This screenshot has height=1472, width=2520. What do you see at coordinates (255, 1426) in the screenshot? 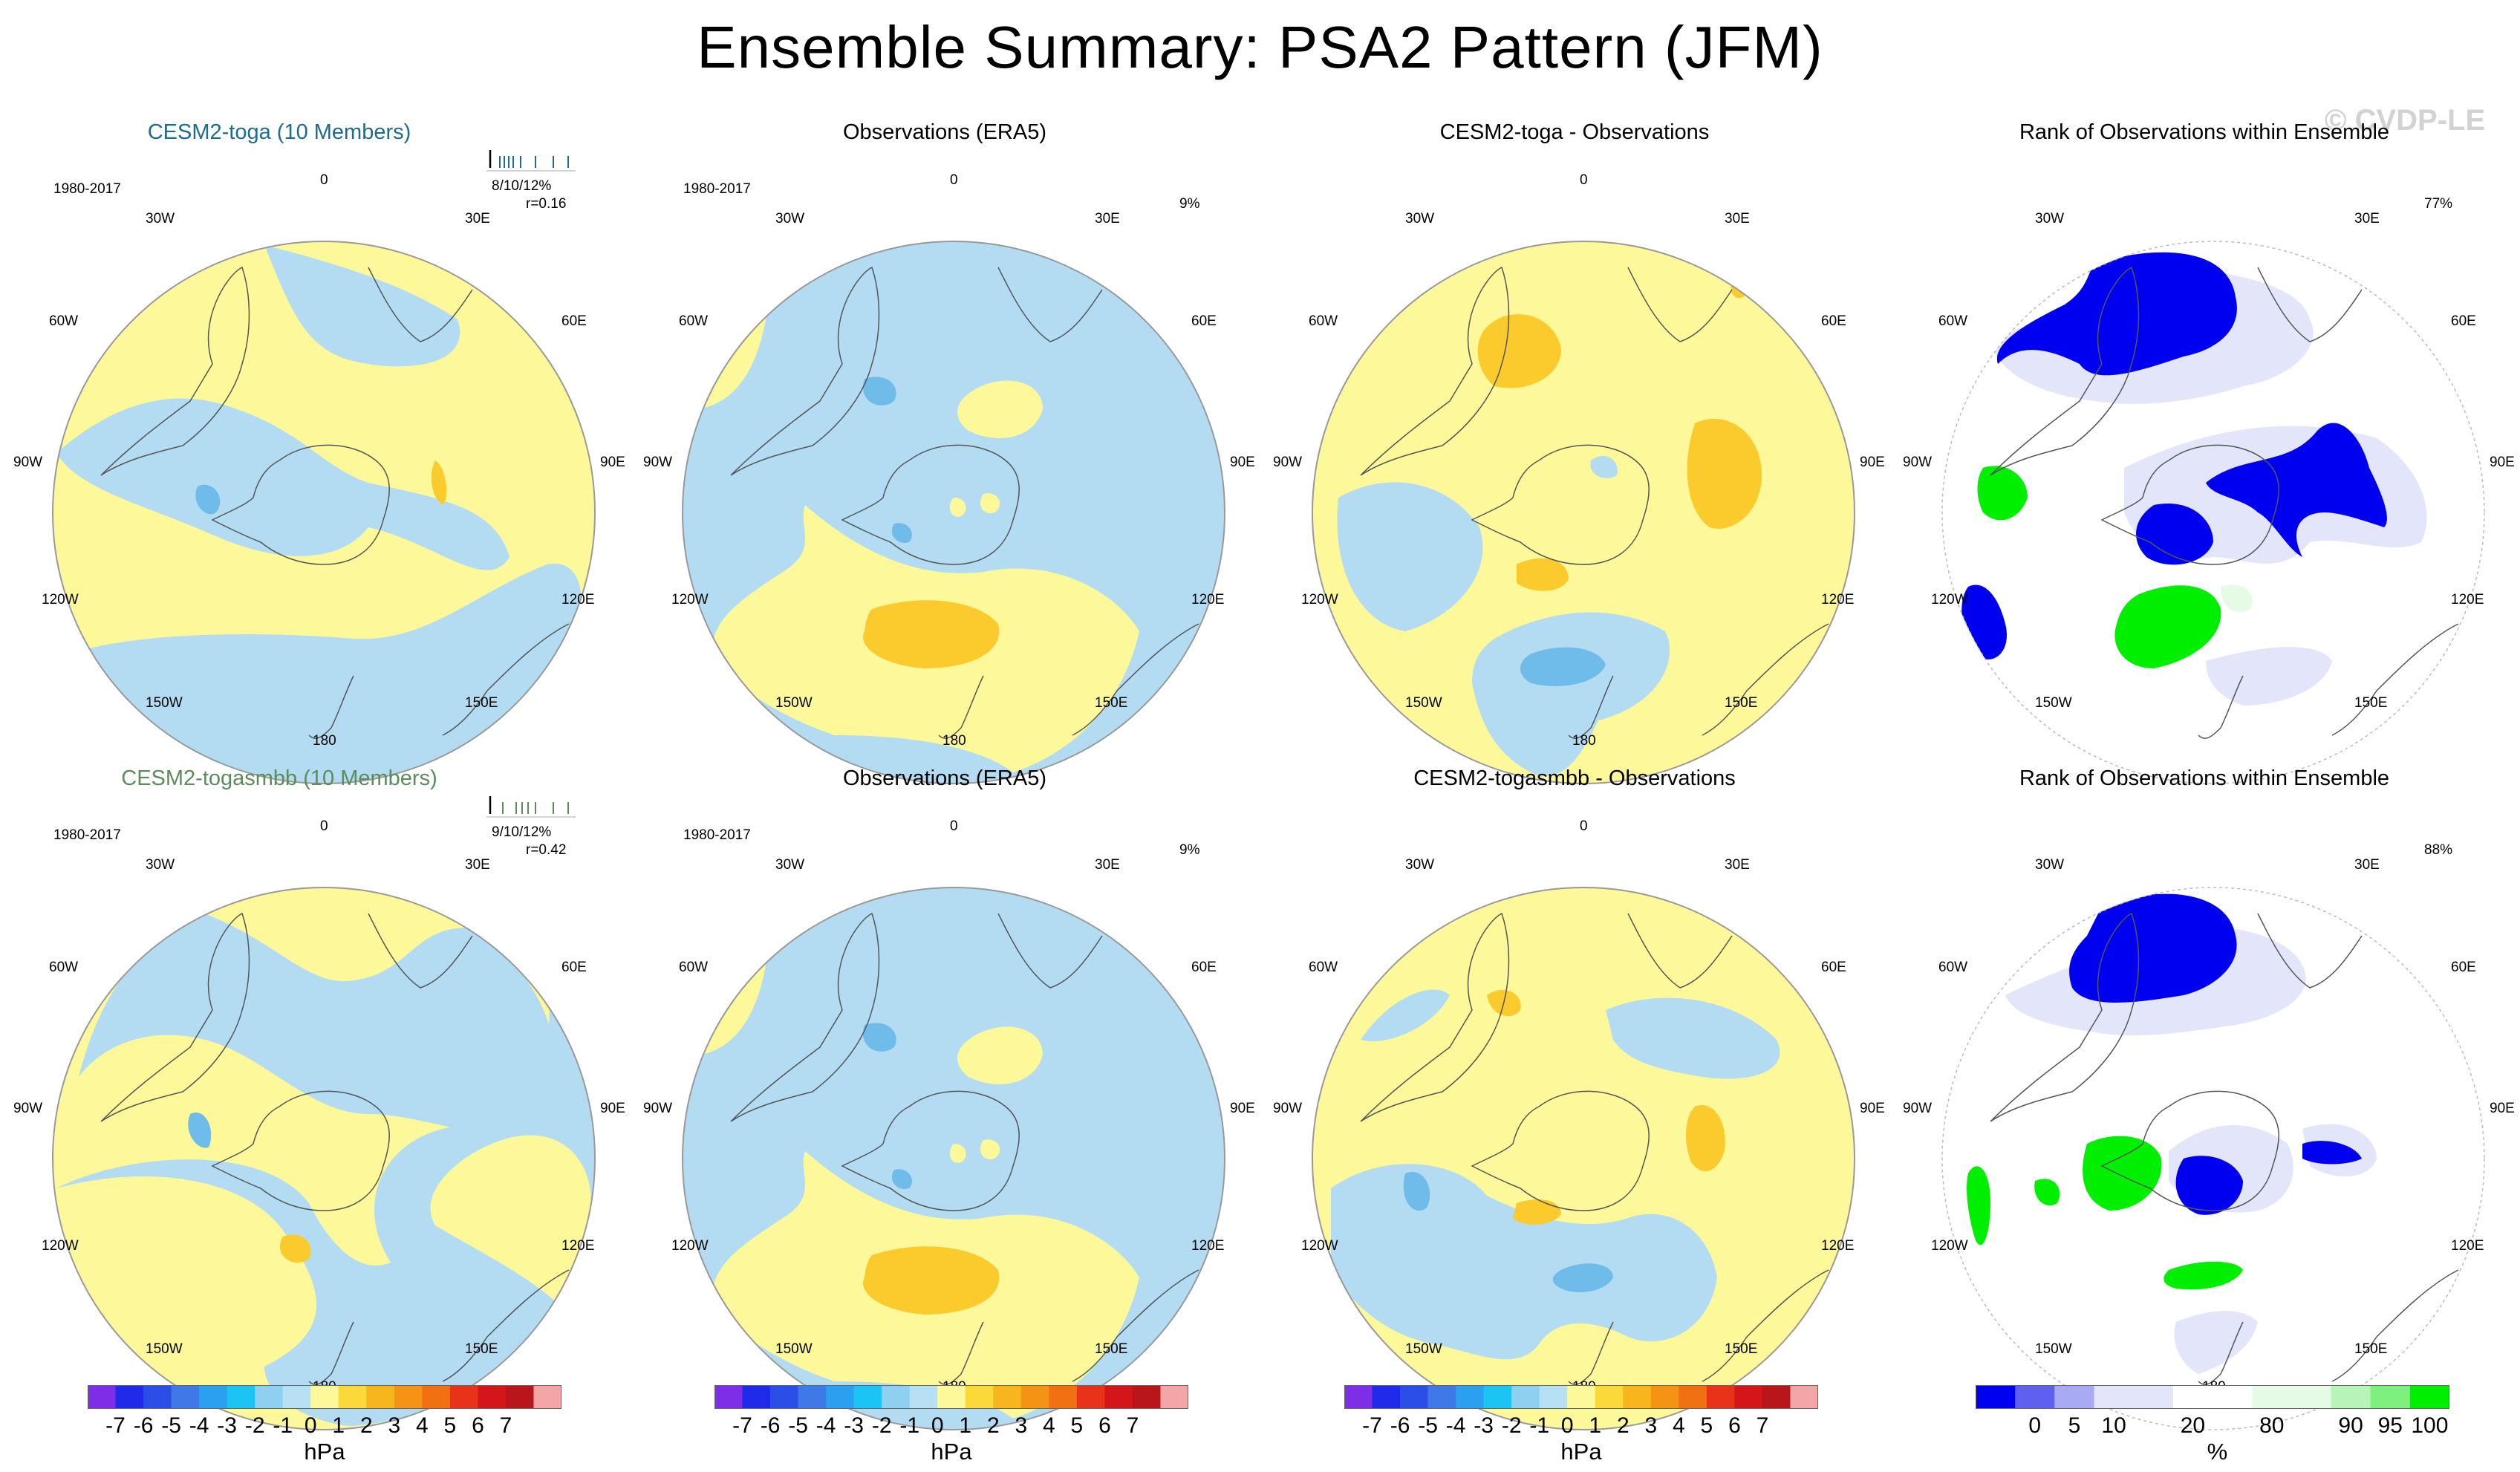
I see `colorbar-tick-label: -2` at bounding box center [255, 1426].